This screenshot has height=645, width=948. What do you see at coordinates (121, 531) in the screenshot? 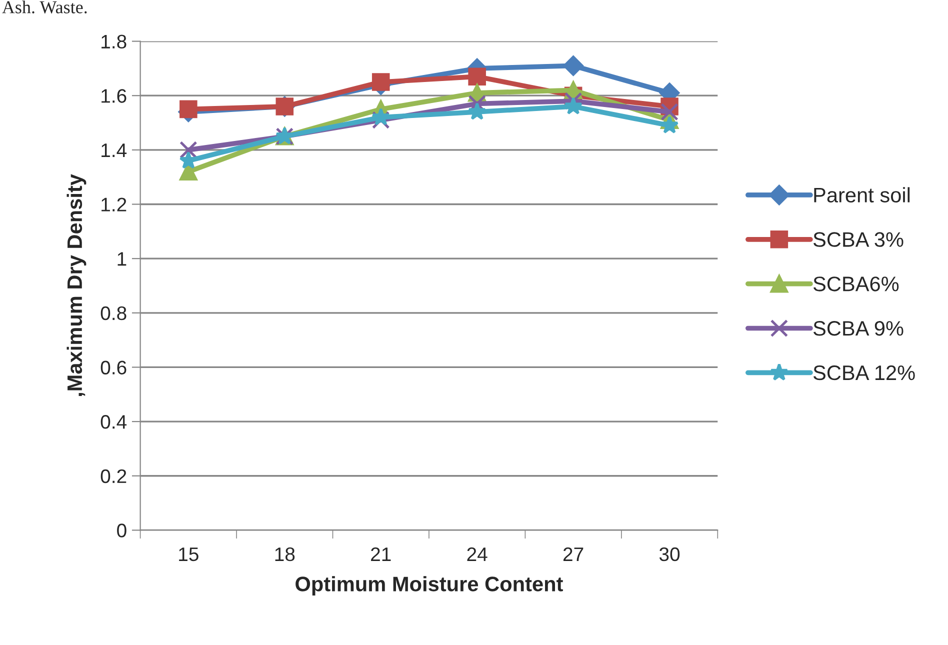
I see `y-tick-label: 0` at bounding box center [121, 531].